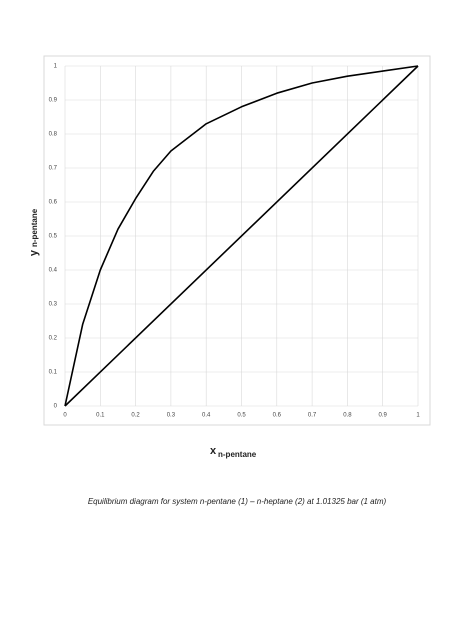 Image resolution: width=474 pixels, height=632 pixels. I want to click on x-tick-label: 0.5, so click(241, 416).